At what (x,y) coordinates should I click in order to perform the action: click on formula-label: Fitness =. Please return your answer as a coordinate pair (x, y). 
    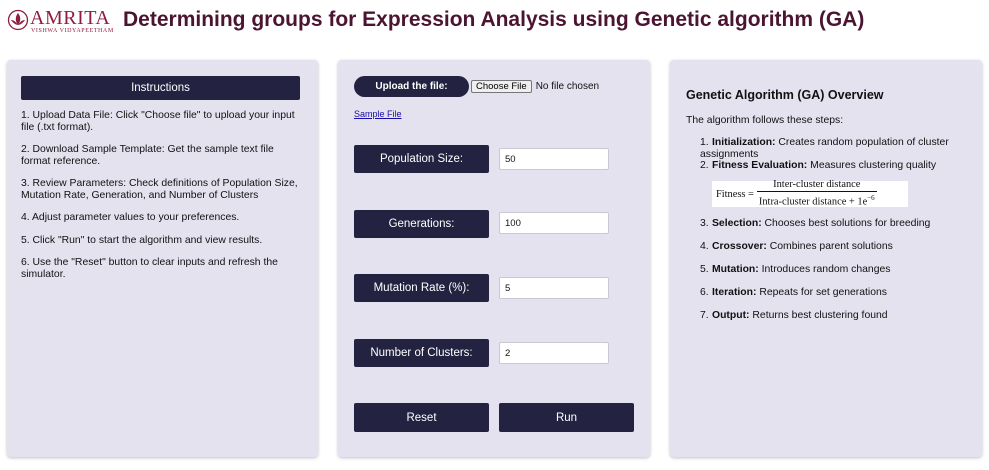
    Looking at the image, I should click on (735, 194).